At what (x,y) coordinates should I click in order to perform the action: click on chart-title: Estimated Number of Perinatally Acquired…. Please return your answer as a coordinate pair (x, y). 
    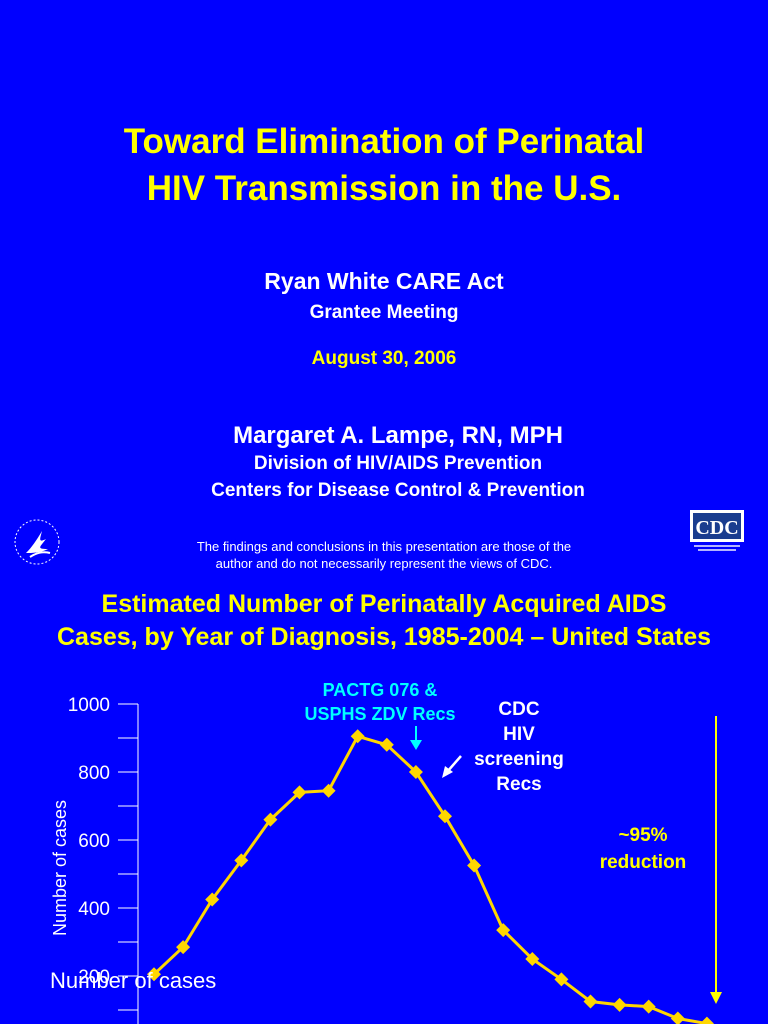
    Looking at the image, I should click on (384, 621).